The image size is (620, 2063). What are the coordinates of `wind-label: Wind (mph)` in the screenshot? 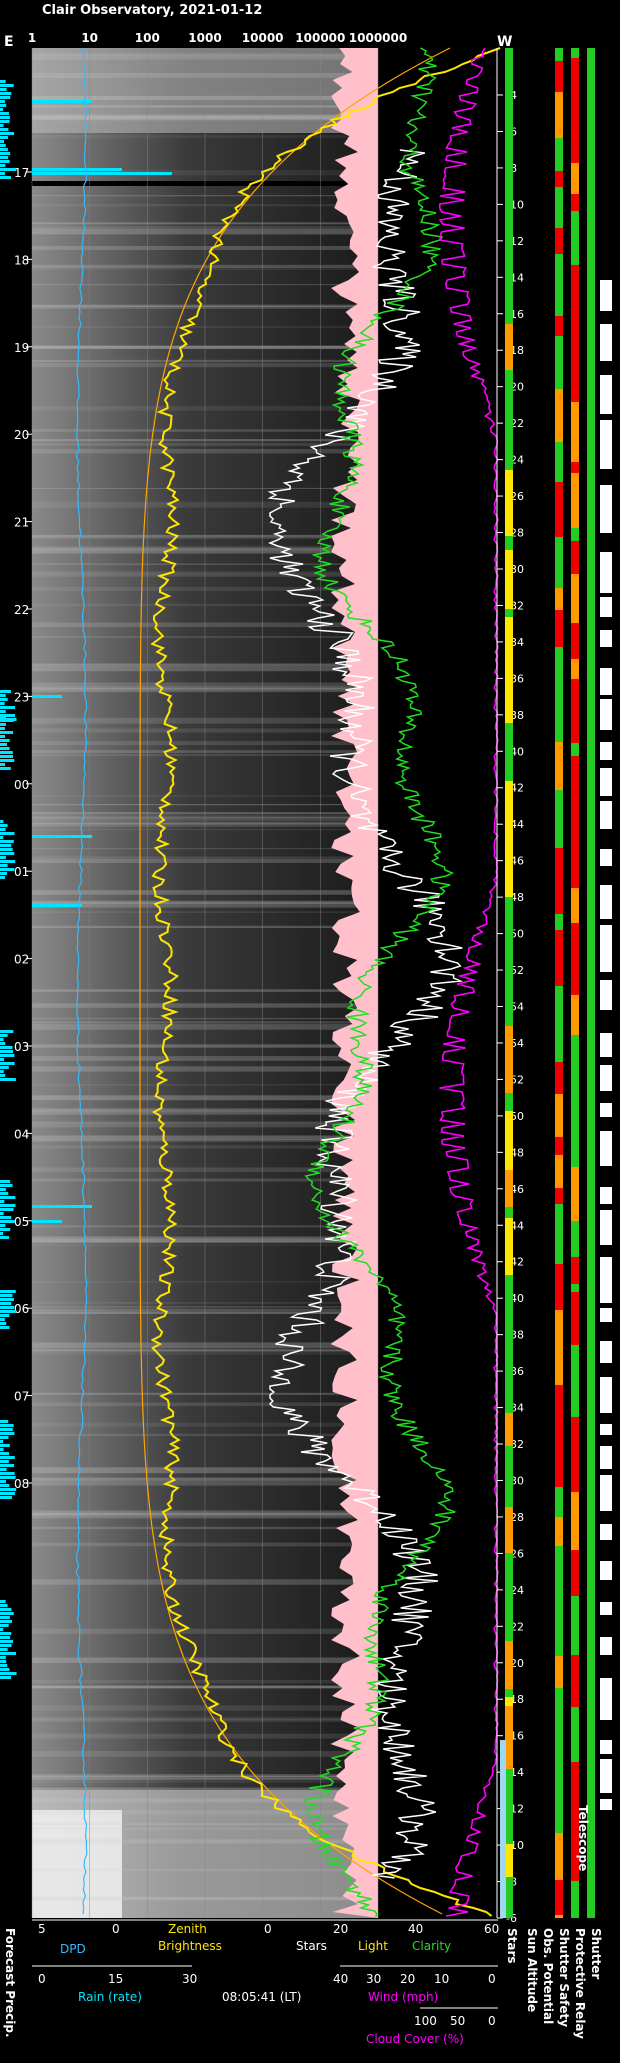 It's located at (403, 1997).